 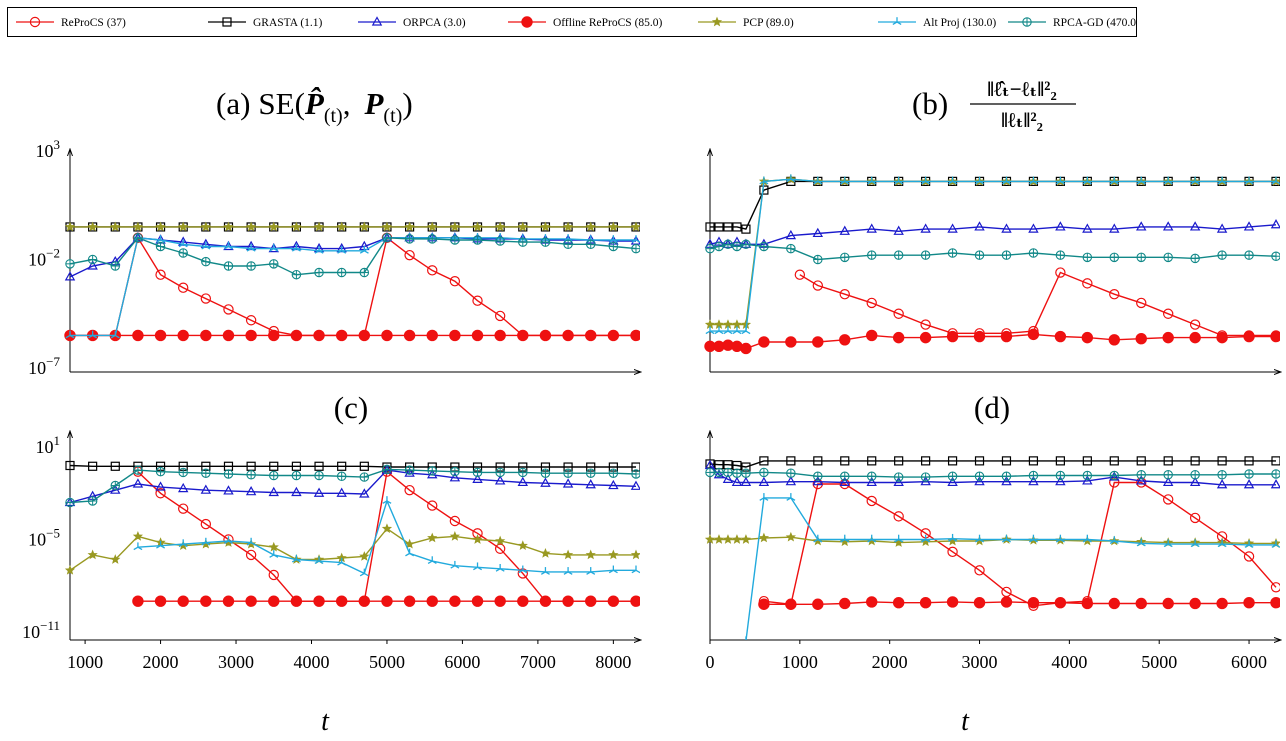 What do you see at coordinates (538, 662) in the screenshot?
I see `x-tick-label: 7000` at bounding box center [538, 662].